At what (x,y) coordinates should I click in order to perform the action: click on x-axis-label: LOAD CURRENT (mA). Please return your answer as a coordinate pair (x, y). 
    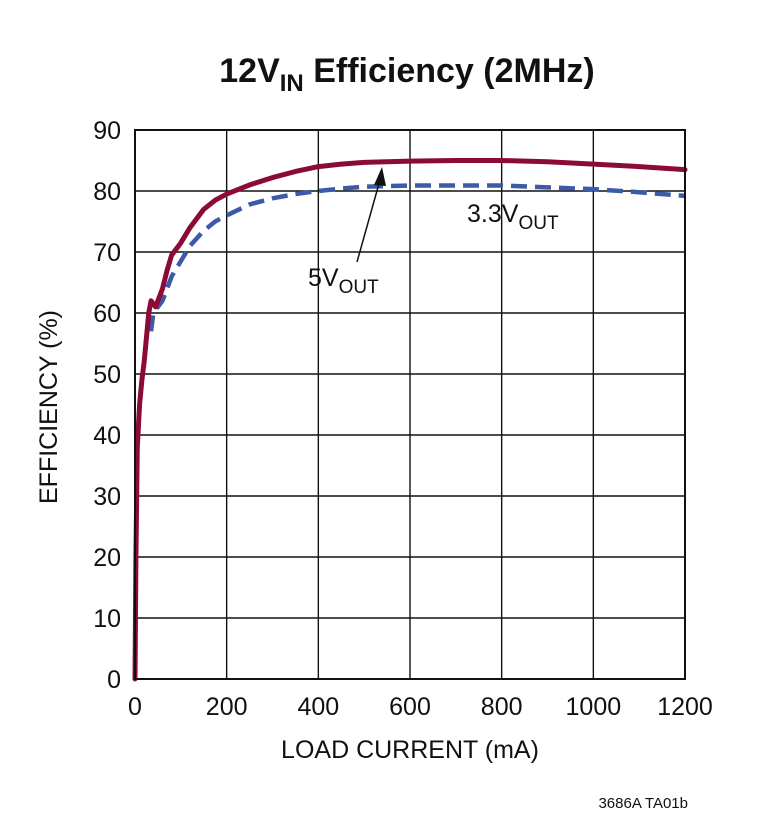
    Looking at the image, I should click on (410, 750).